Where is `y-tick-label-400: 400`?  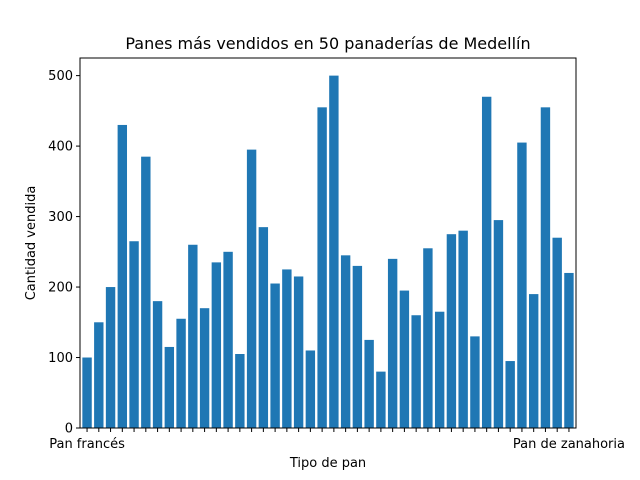 y-tick-label-400: 400 is located at coordinates (60, 147).